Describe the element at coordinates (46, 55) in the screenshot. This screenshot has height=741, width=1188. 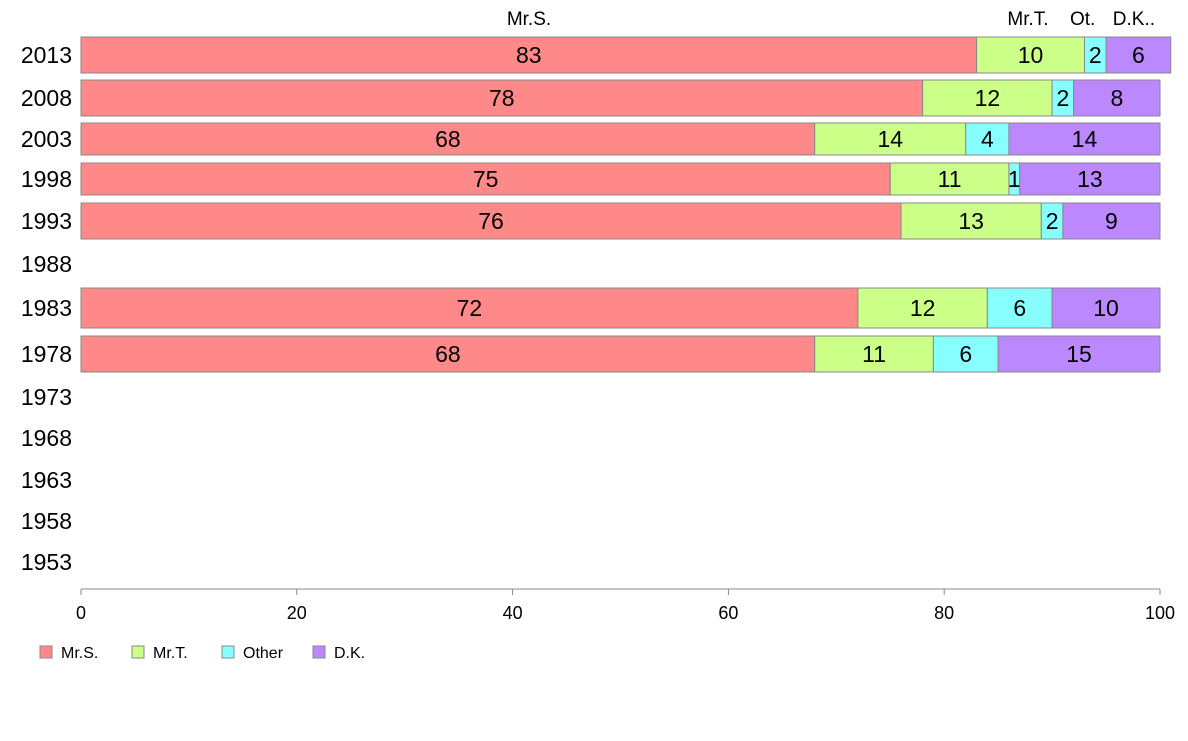
I see `year-label-2013: 2013` at that location.